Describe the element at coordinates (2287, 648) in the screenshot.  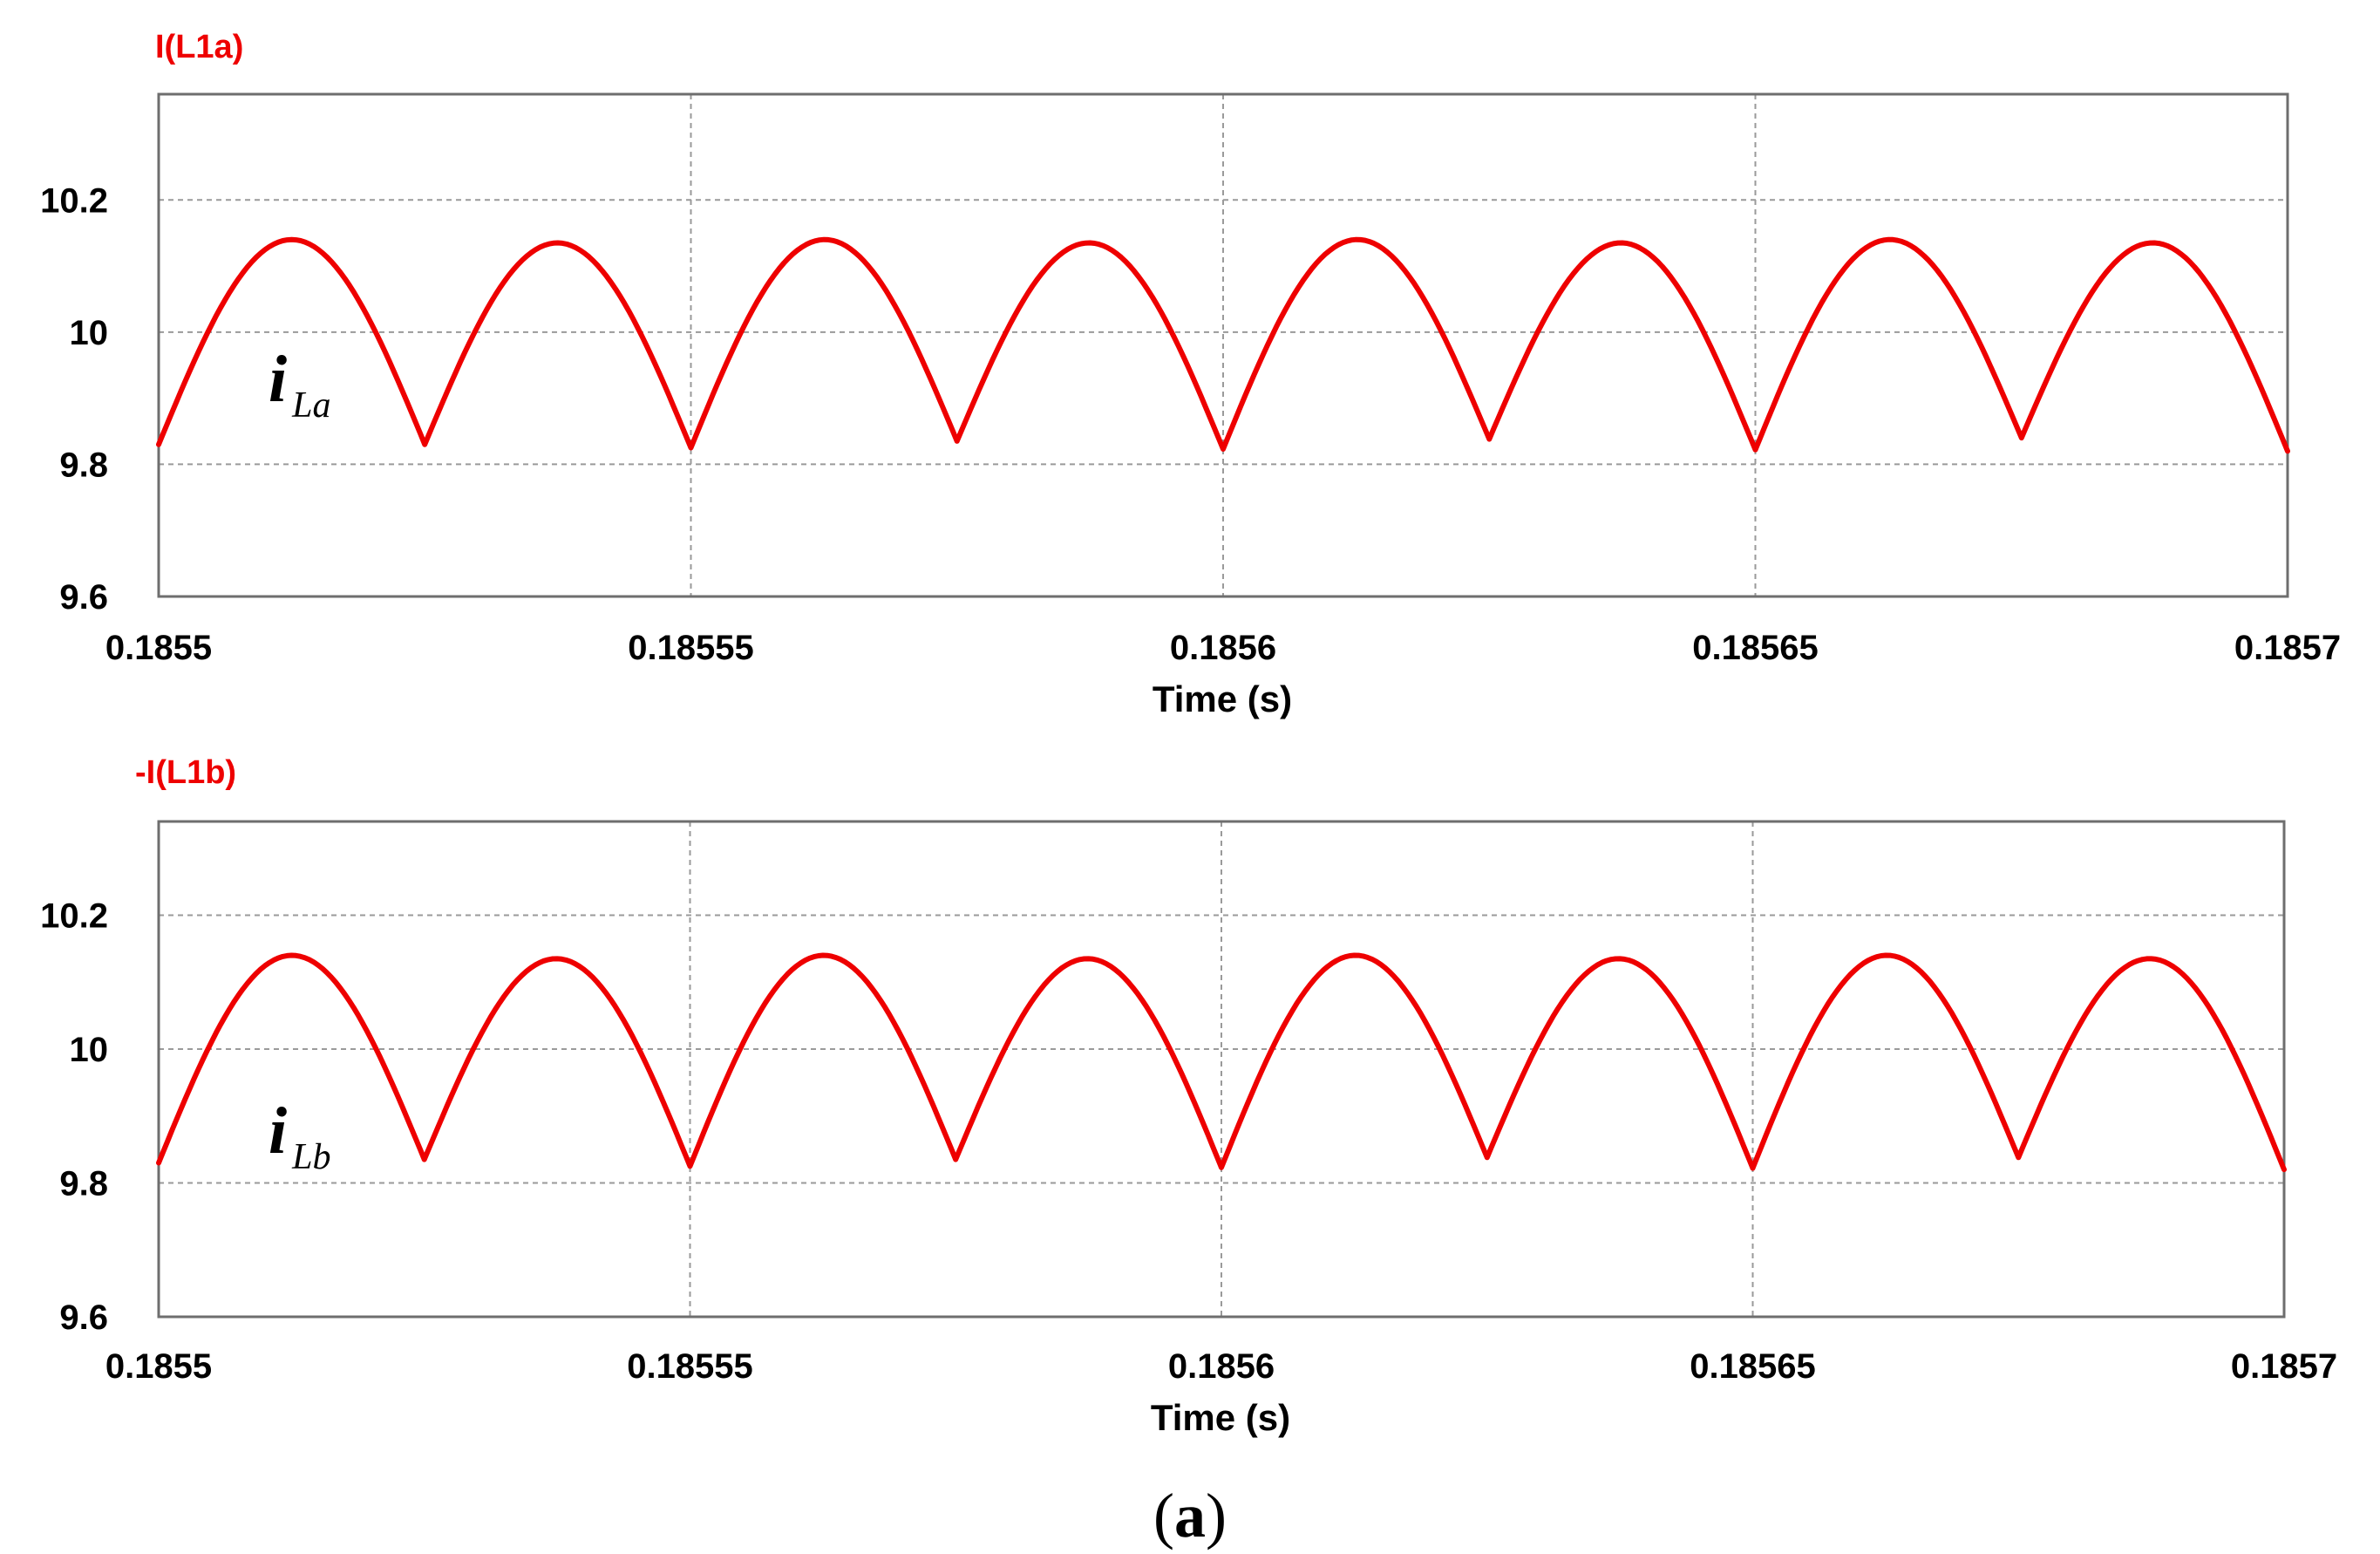
I see `chart-top-x-tick-label: 0.1857` at that location.